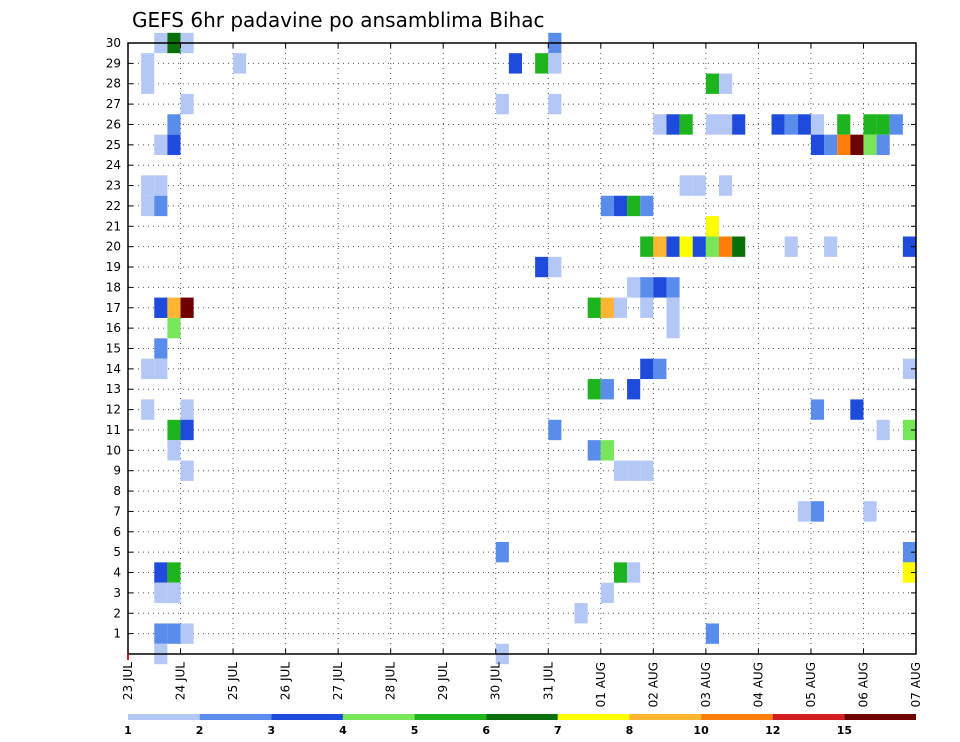  What do you see at coordinates (338, 20) in the screenshot?
I see `chart-title: GEFS 6hr padavine po ansamblima Bihac` at bounding box center [338, 20].